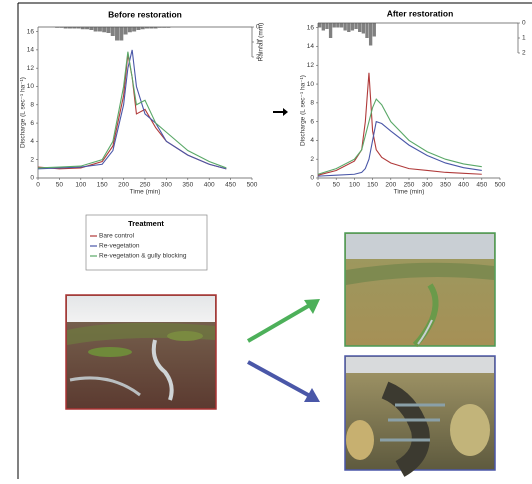 This screenshot has height=484, width=532. Describe the element at coordinates (427, 185) in the screenshot. I see `x-tick-label: 300` at that location.